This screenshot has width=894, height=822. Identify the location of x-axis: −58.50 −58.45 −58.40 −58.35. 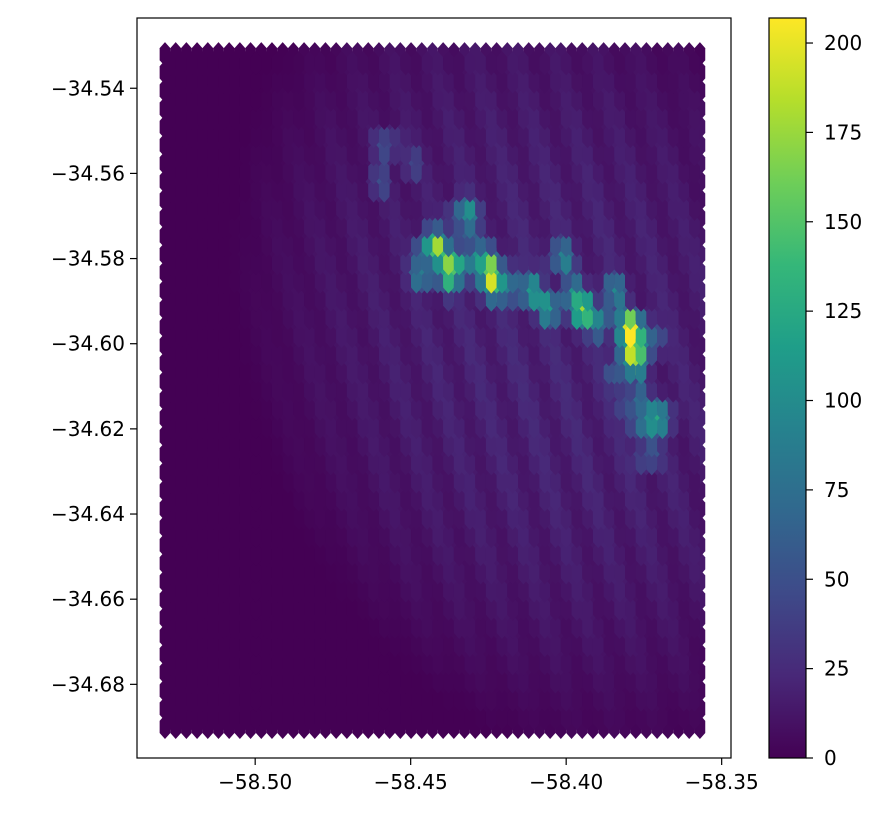
(488, 776).